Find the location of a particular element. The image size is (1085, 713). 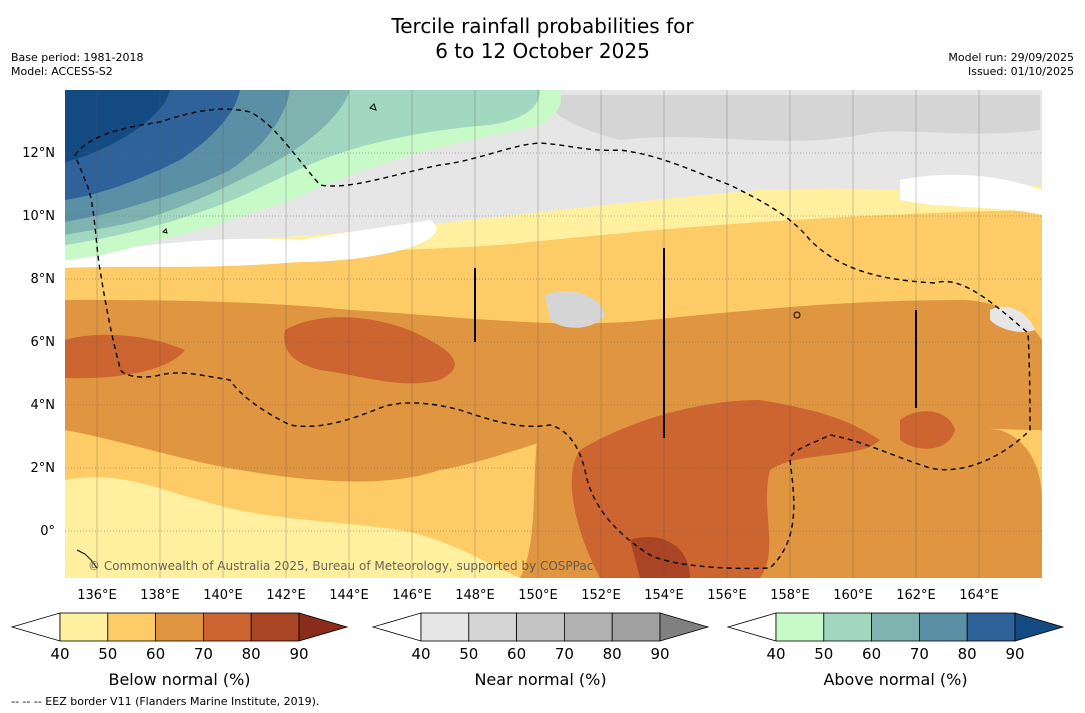

colorbar-label: Below normal (%) is located at coordinates (179, 679).